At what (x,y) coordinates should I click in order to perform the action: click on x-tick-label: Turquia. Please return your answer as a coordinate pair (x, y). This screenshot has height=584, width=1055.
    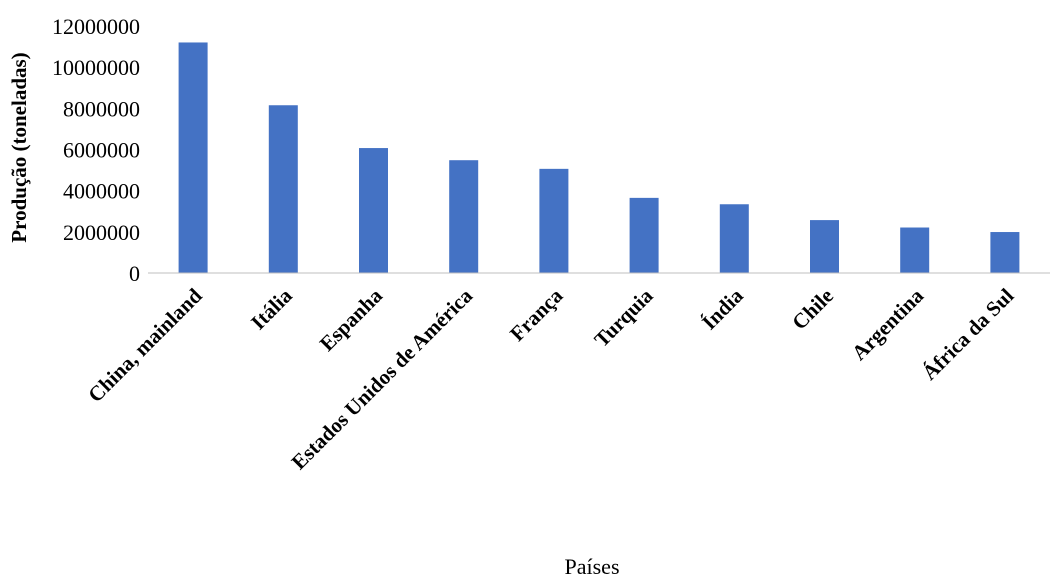
    Looking at the image, I should click on (623, 317).